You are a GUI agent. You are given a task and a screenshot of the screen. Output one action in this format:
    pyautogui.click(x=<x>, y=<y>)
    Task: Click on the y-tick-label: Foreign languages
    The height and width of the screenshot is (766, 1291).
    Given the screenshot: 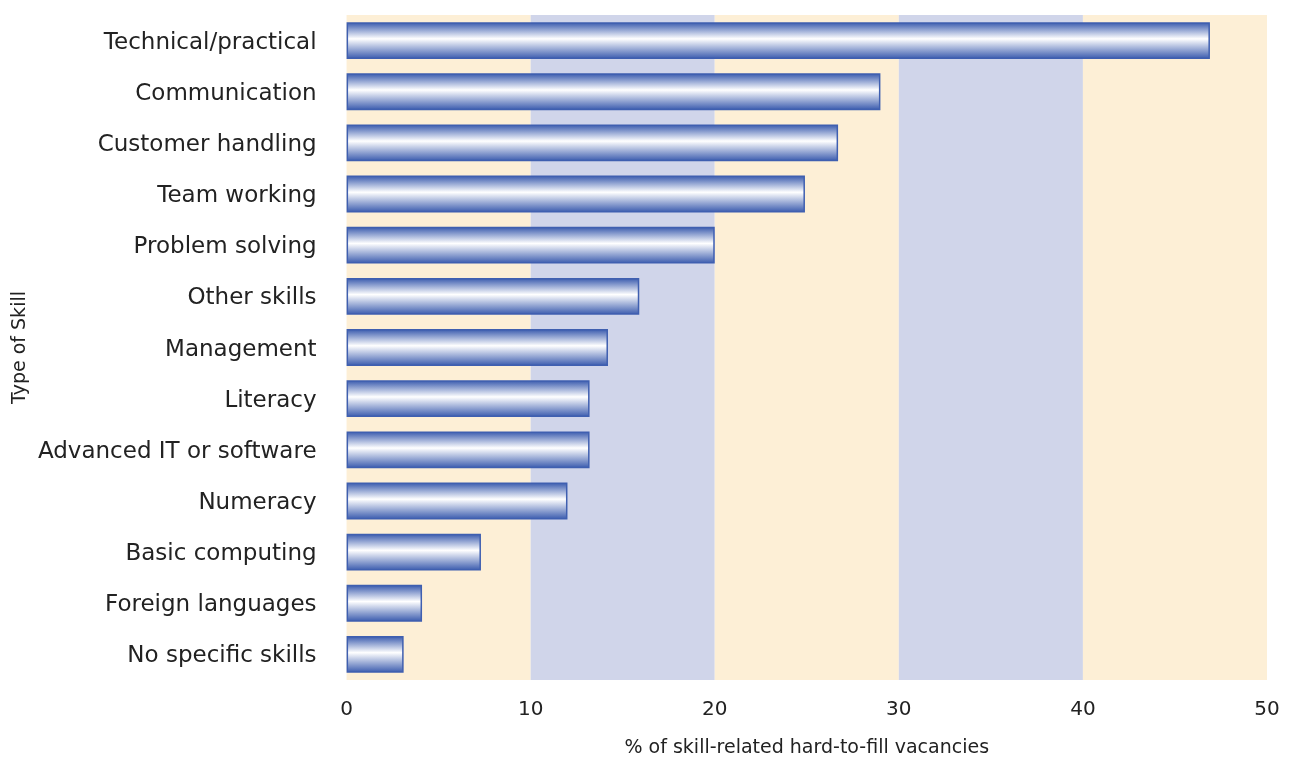 What is the action you would take?
    pyautogui.click(x=211, y=603)
    